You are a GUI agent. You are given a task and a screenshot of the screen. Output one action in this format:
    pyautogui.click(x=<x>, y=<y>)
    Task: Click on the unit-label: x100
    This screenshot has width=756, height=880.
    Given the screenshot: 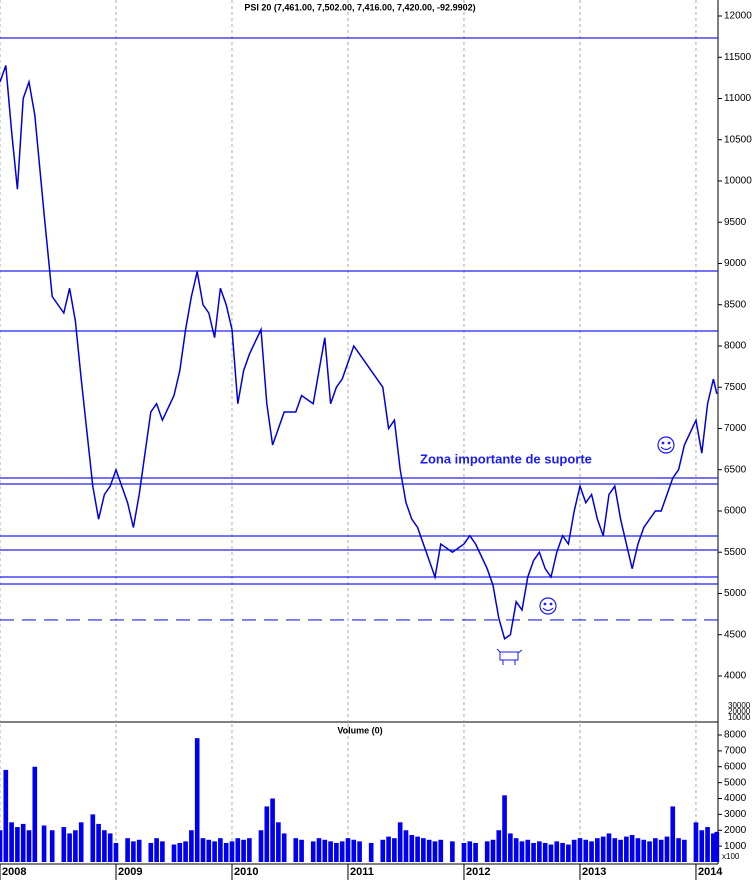 What is the action you would take?
    pyautogui.click(x=731, y=856)
    